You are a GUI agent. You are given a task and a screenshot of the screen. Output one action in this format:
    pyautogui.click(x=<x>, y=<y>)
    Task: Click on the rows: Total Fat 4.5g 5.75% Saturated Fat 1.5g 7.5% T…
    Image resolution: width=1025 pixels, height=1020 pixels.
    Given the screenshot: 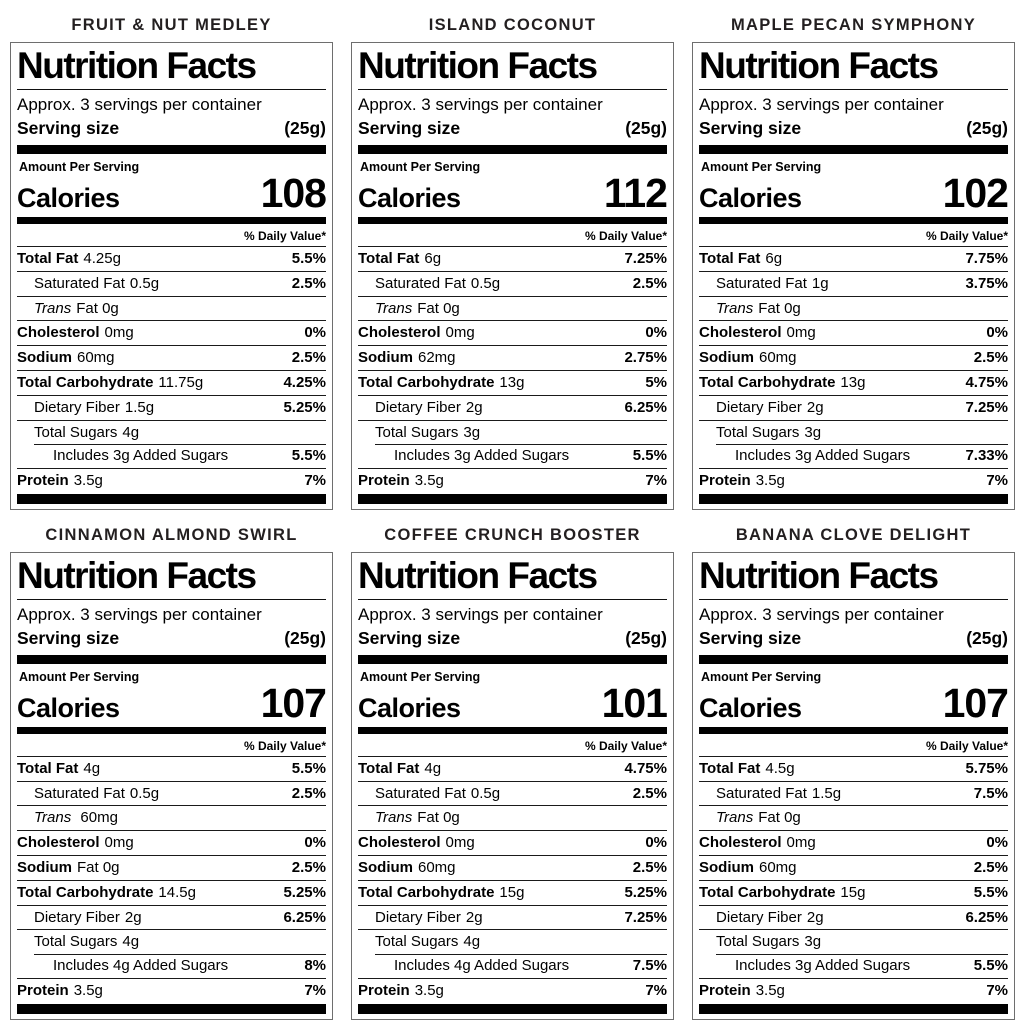 What is the action you would take?
    pyautogui.click(x=853, y=879)
    